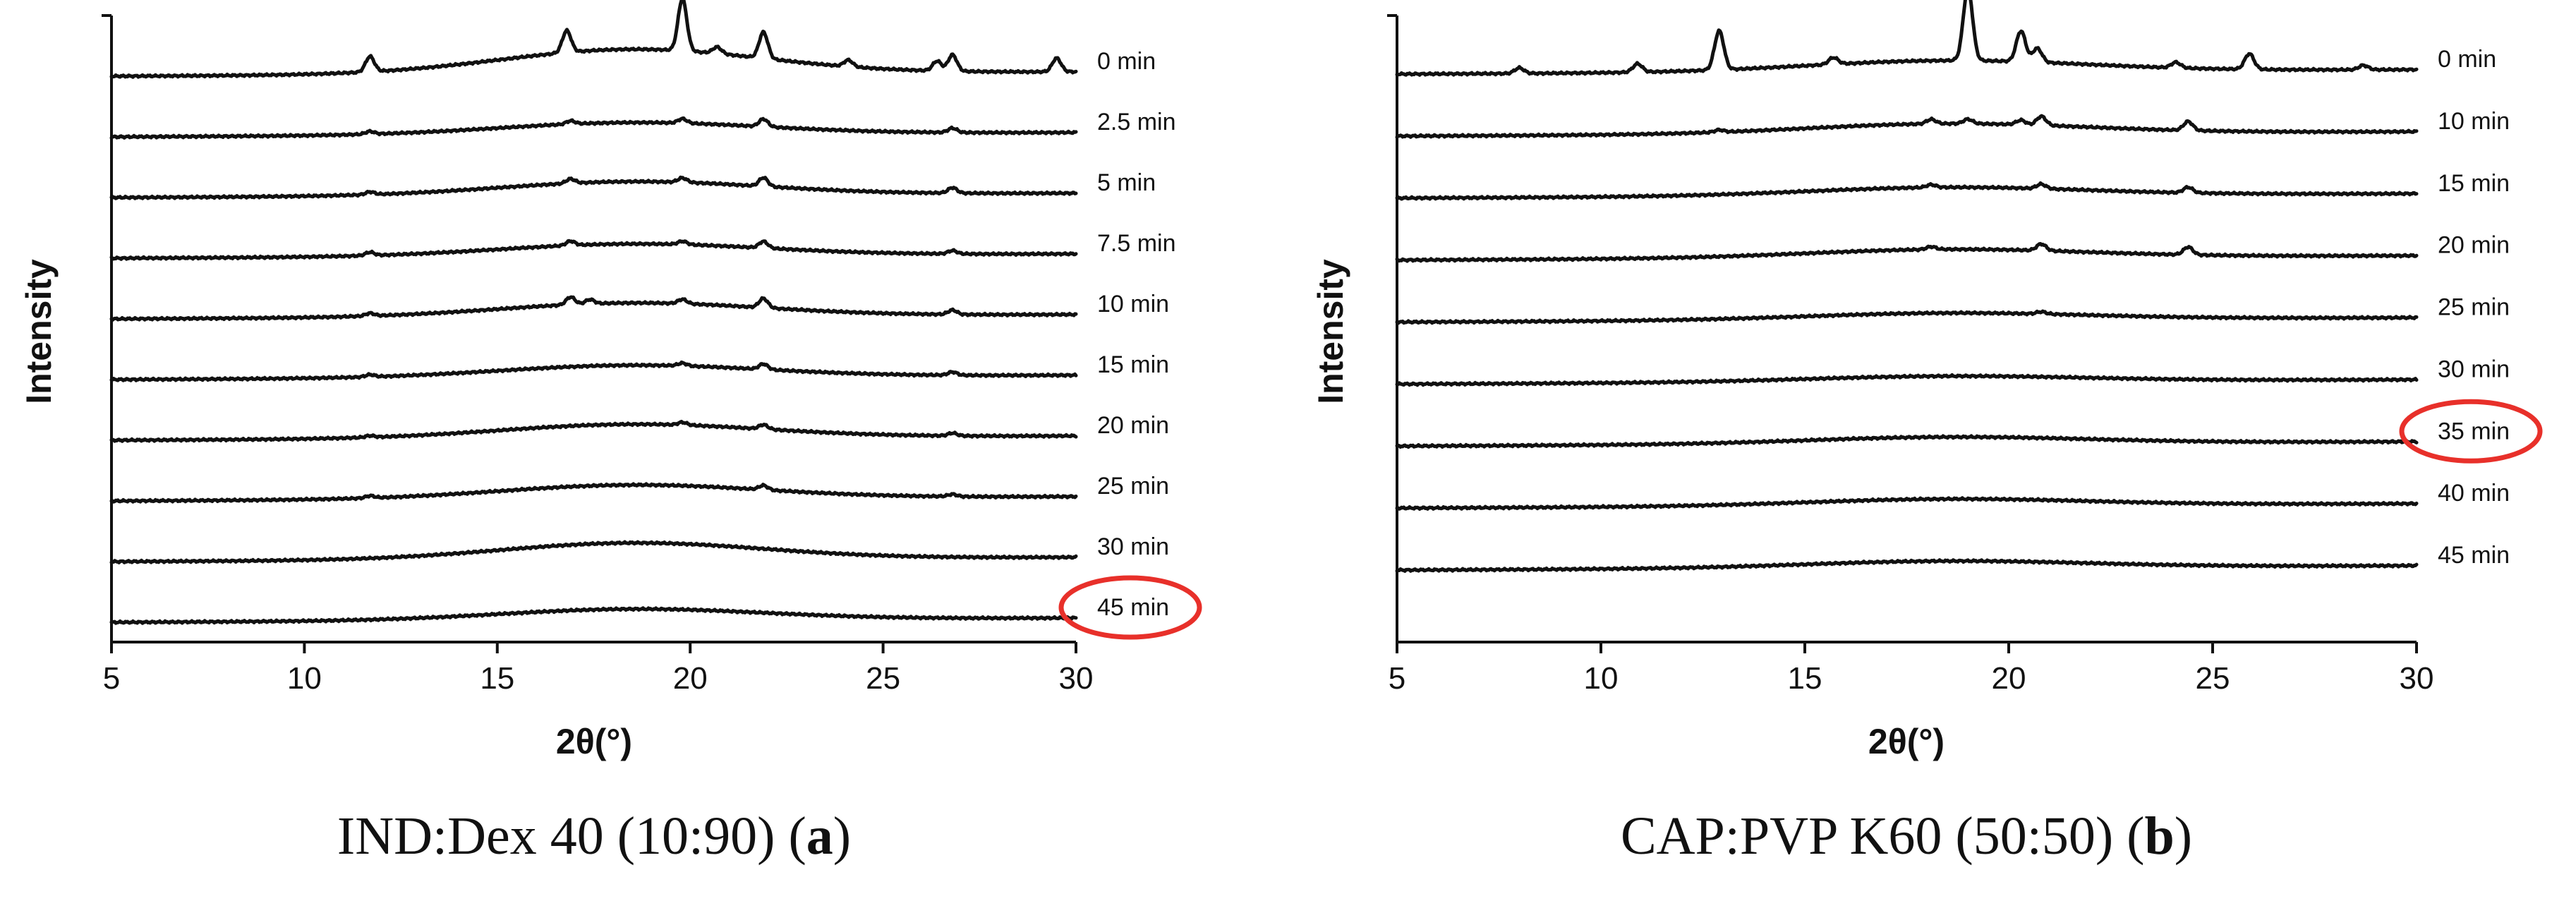 The height and width of the screenshot is (901, 2576). What do you see at coordinates (2474, 431) in the screenshot?
I see `series-label: 35 min` at bounding box center [2474, 431].